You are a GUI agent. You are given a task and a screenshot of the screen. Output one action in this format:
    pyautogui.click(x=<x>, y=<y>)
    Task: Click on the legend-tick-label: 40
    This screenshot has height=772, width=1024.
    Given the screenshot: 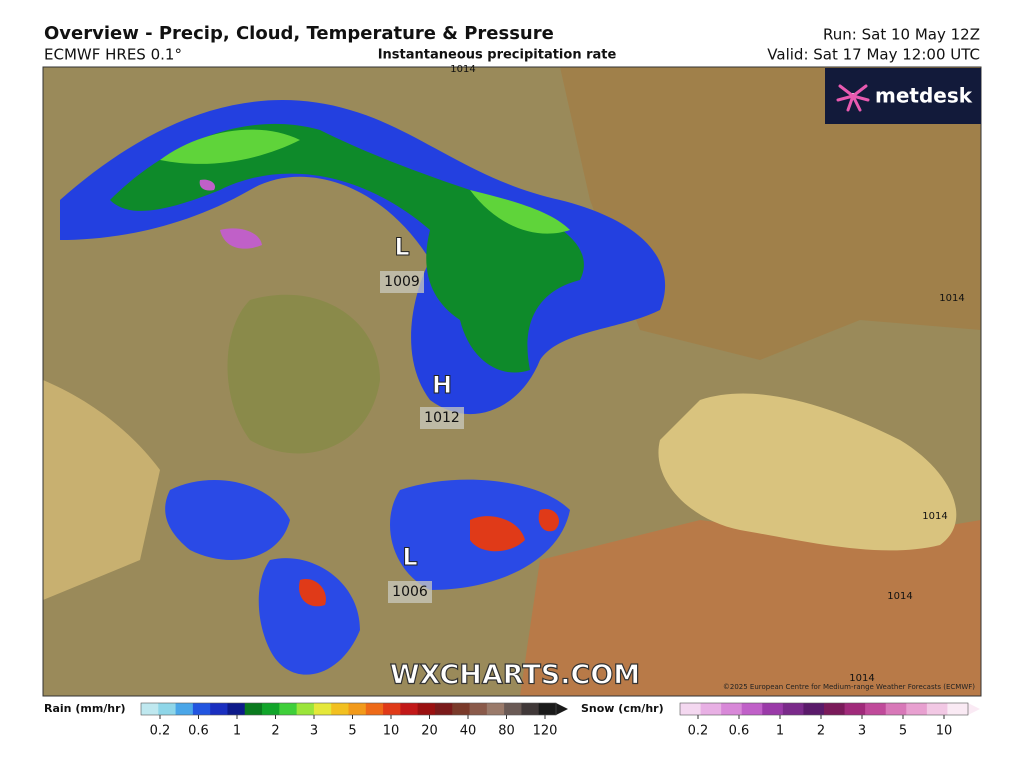 What is the action you would take?
    pyautogui.click(x=468, y=731)
    